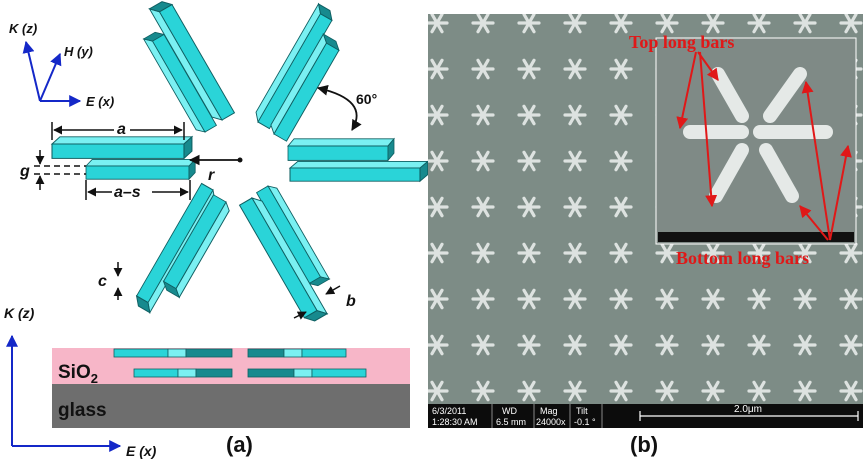 This screenshot has height=464, width=863. What do you see at coordinates (511, 422) in the screenshot?
I see `sem-wd-value: 6.5 mm` at bounding box center [511, 422].